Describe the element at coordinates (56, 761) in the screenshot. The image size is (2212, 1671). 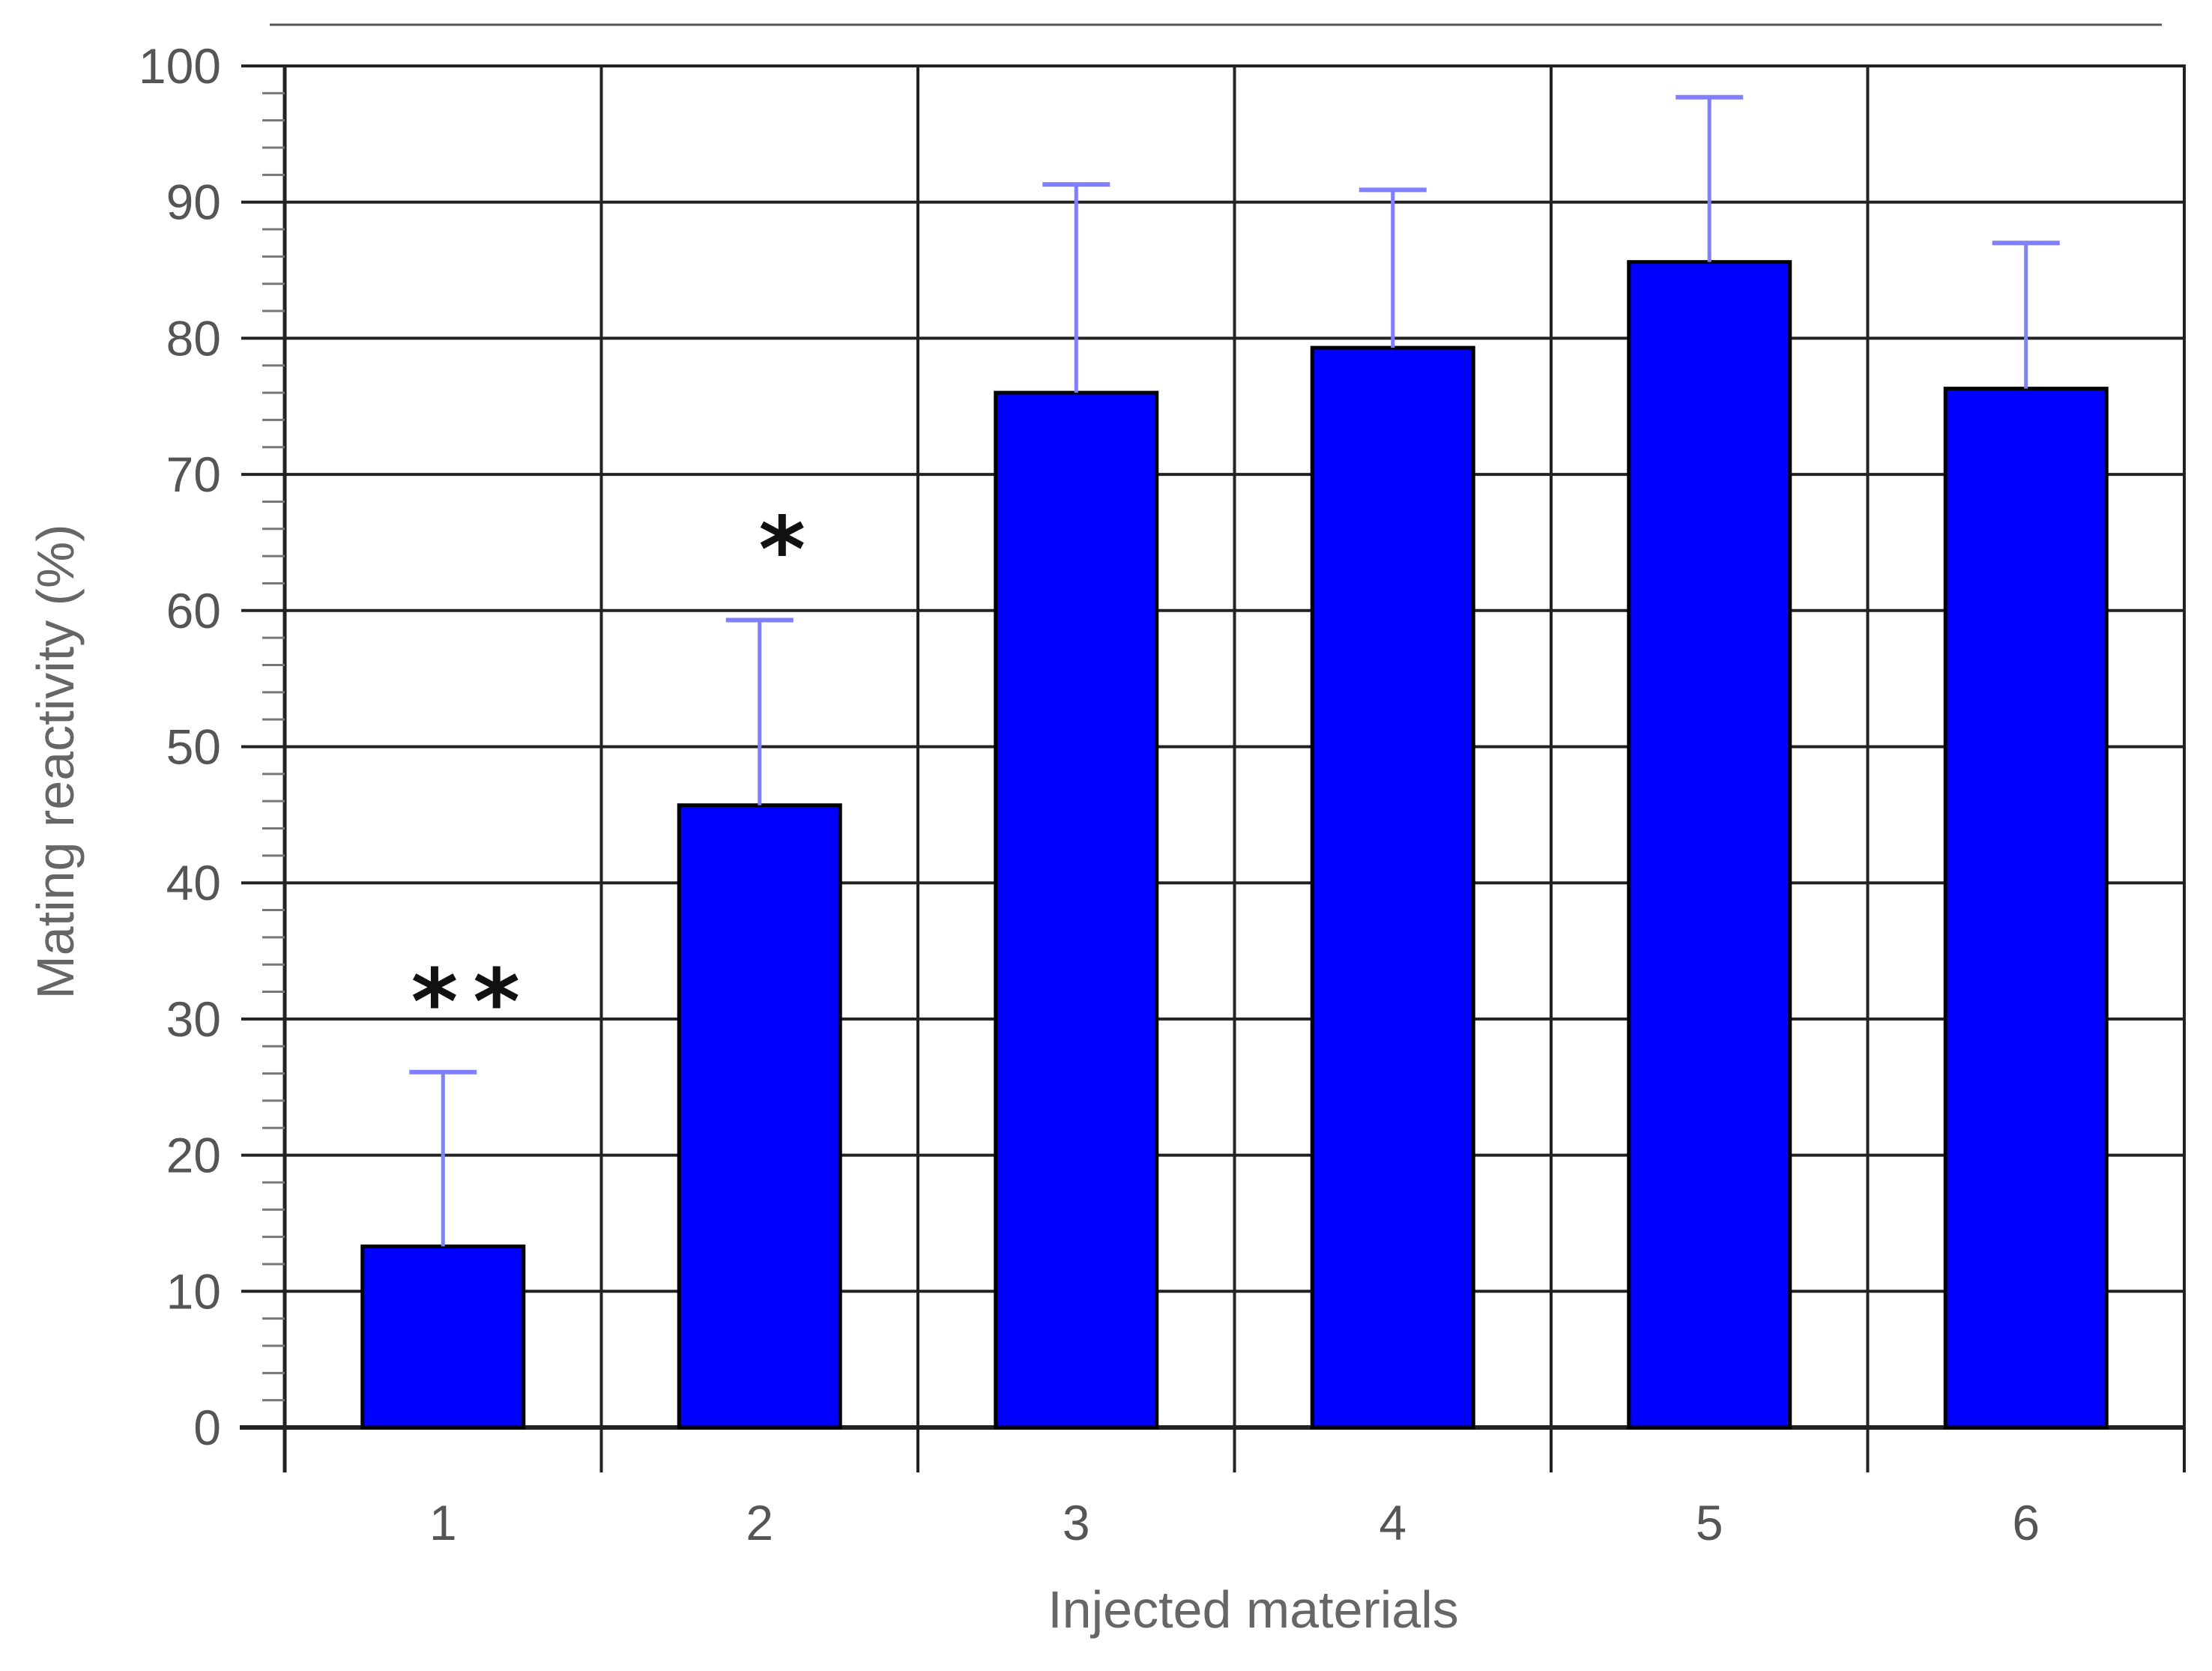
I see `y-axis-title: Mating reactivity (%)` at that location.